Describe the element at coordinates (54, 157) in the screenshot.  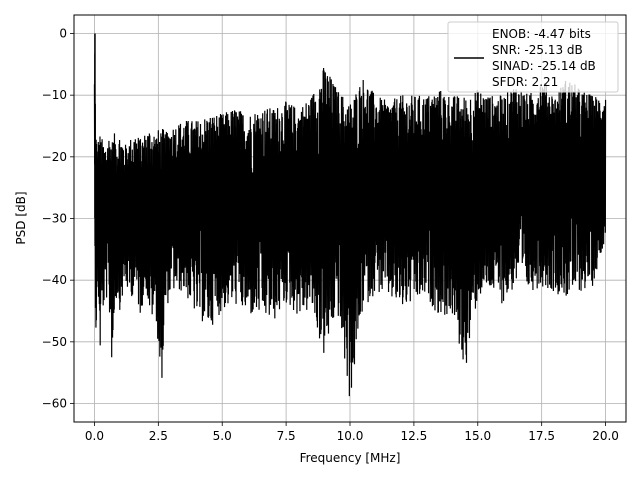
I see `y-tick-label: −20` at that location.